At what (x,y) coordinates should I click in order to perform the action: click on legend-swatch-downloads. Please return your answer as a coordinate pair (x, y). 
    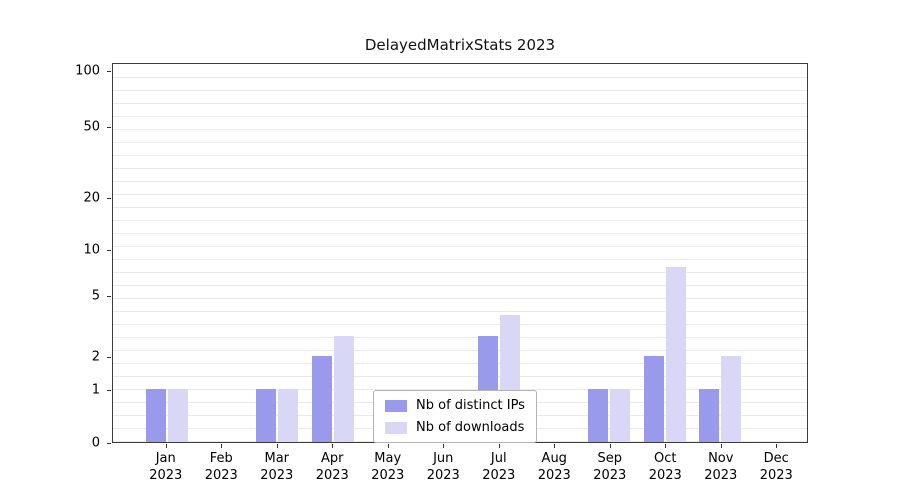
    Looking at the image, I should click on (396, 427).